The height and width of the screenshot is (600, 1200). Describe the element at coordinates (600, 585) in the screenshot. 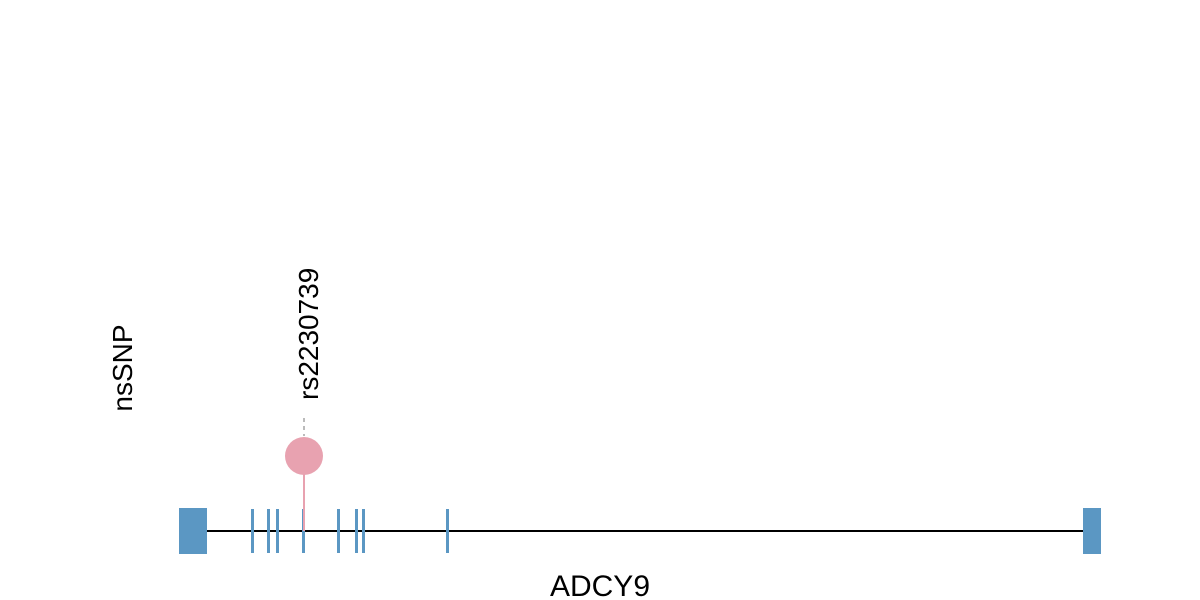

I see `gene-name-label: ADCY9` at that location.